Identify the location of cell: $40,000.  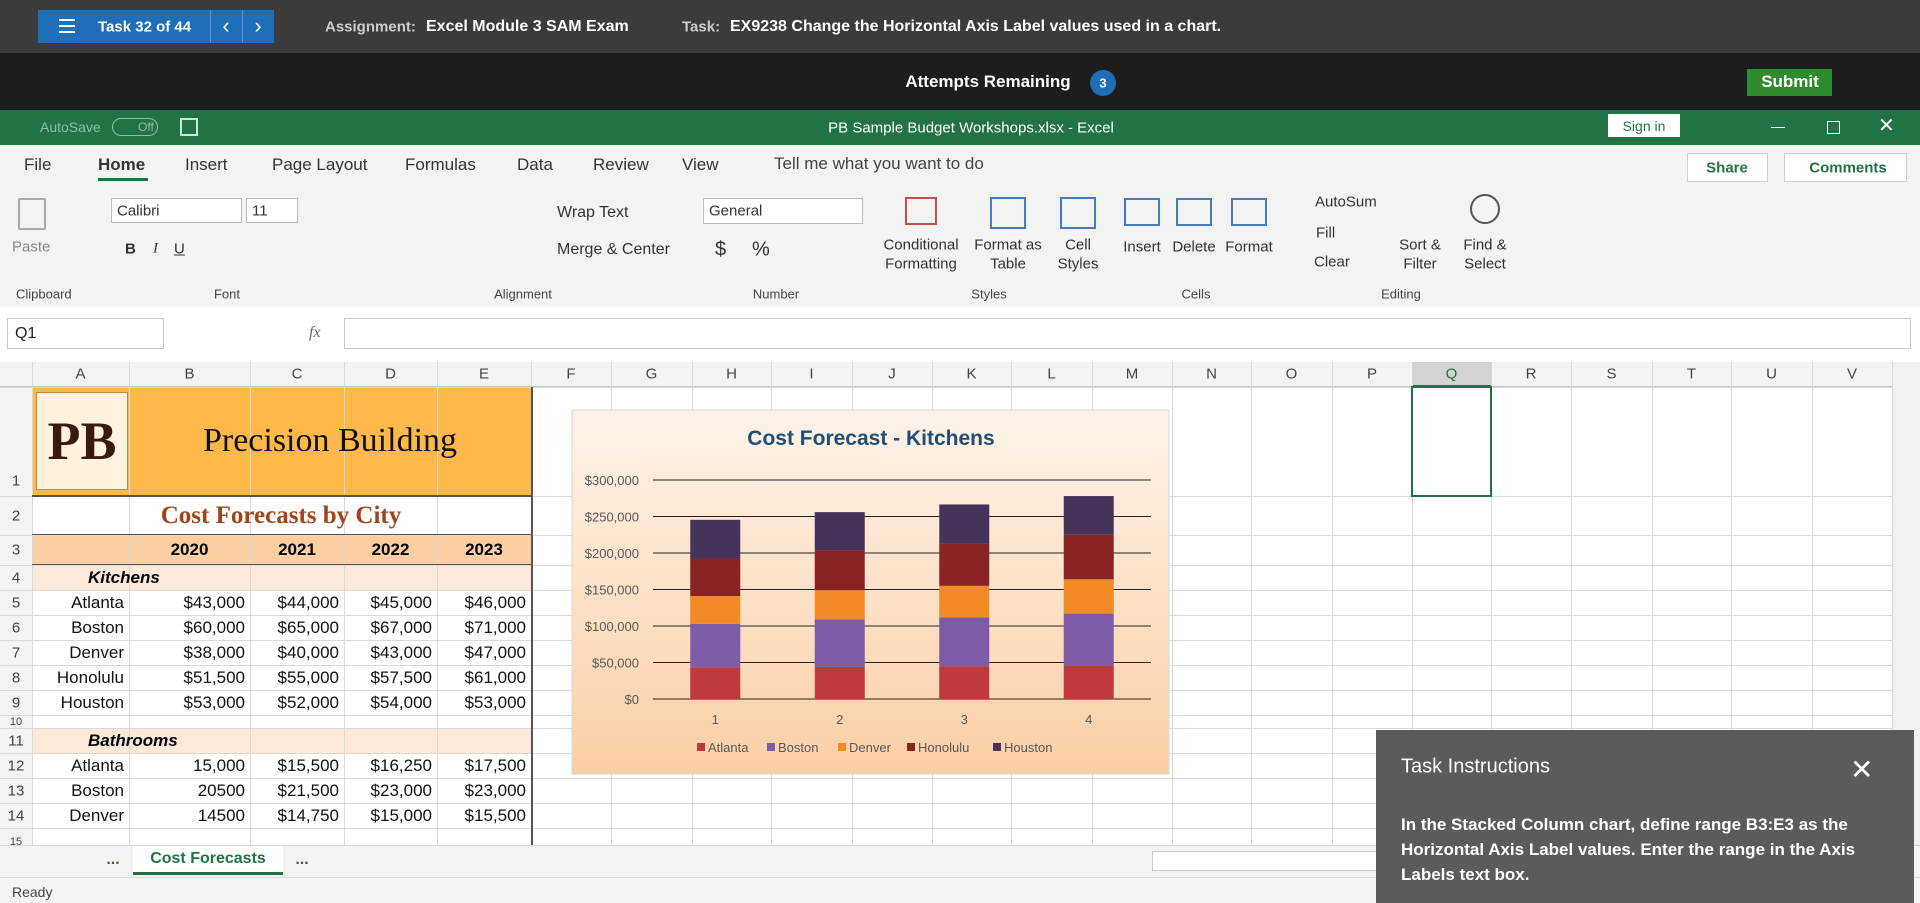
(308, 652).